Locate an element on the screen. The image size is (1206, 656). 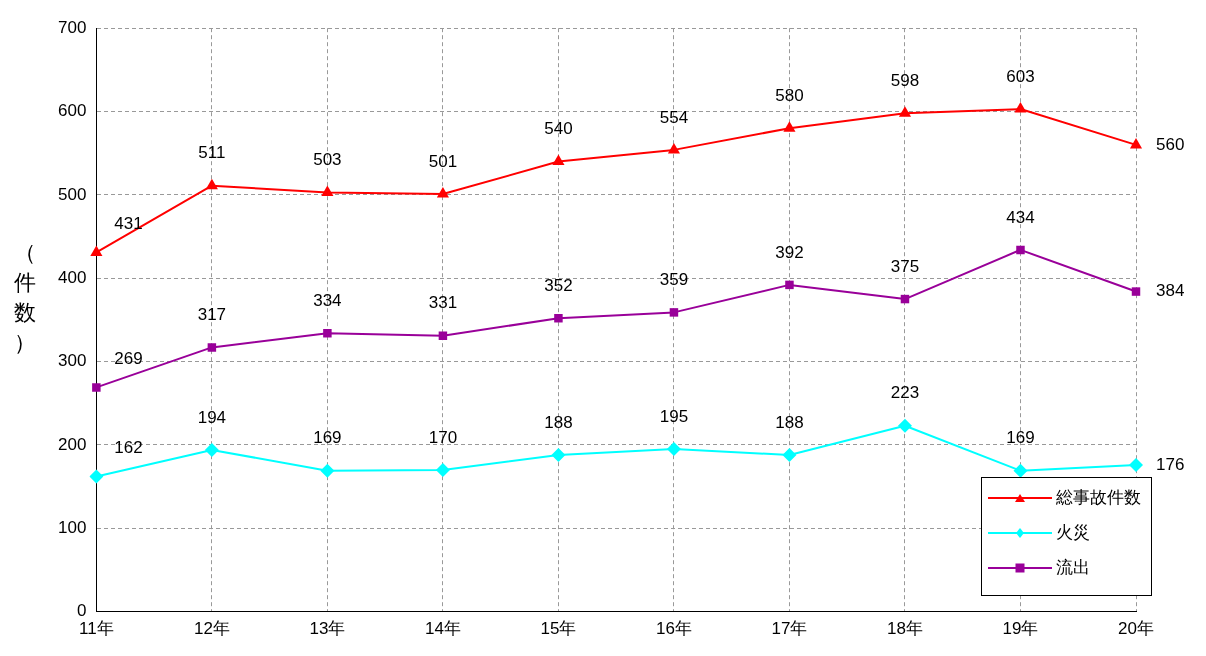
data-label: 384 is located at coordinates (1170, 291).